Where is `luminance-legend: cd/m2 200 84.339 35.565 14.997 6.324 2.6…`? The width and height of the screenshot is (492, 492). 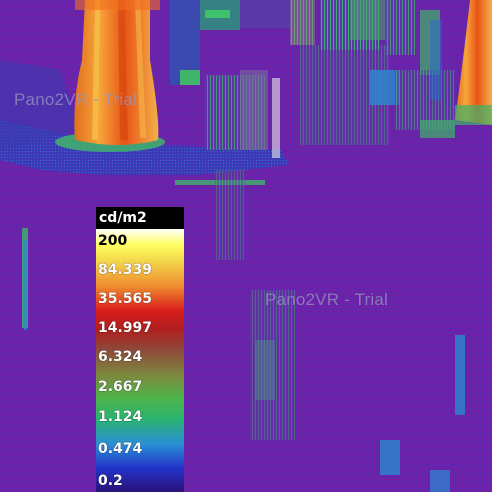
luminance-legend: cd/m2 200 84.339 35.565 14.997 6.324 2.6… is located at coordinates (140, 349).